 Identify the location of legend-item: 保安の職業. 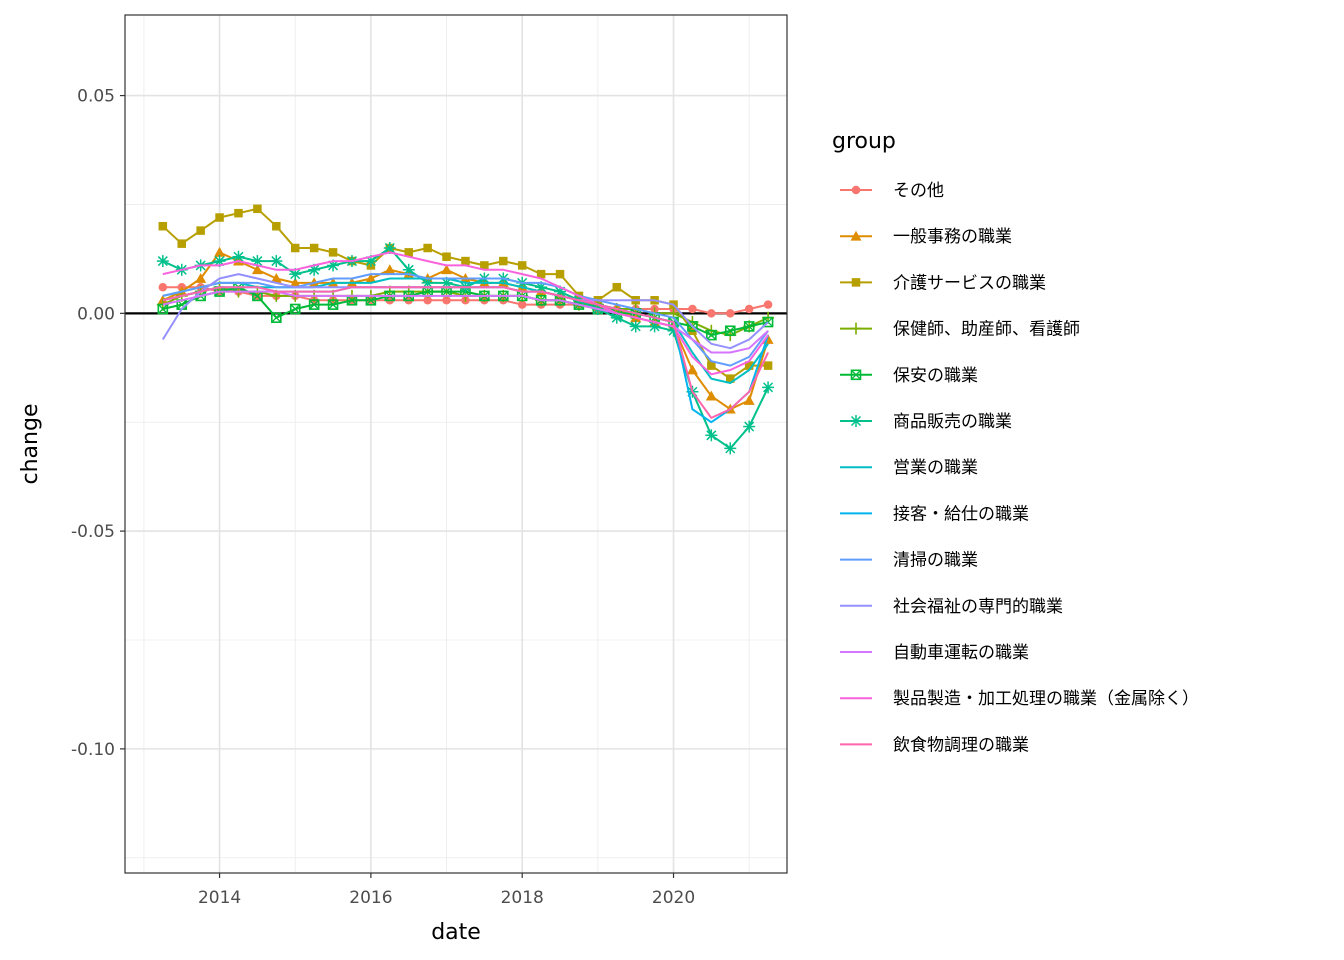
(909, 376).